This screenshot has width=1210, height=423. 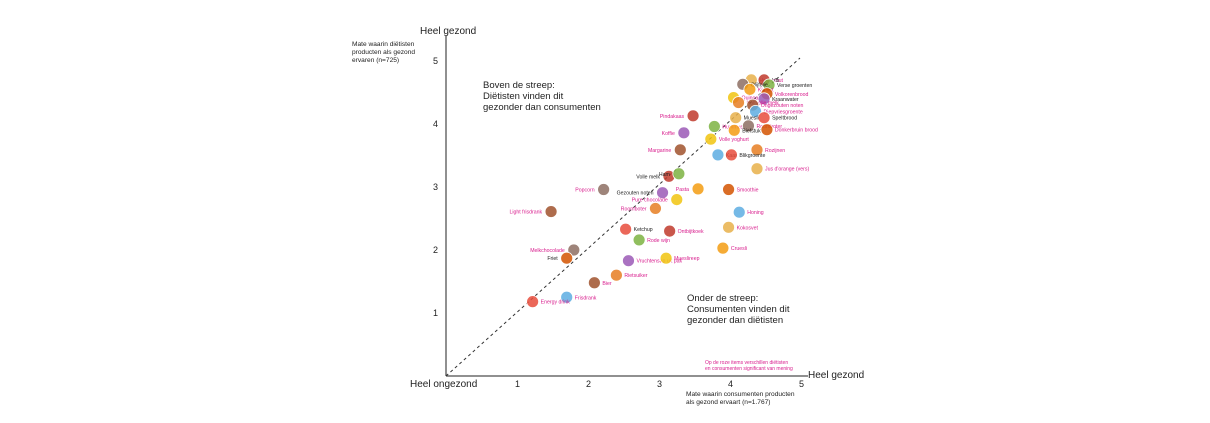 What do you see at coordinates (586, 298) in the screenshot?
I see `data-point-label: Frisdrank` at bounding box center [586, 298].